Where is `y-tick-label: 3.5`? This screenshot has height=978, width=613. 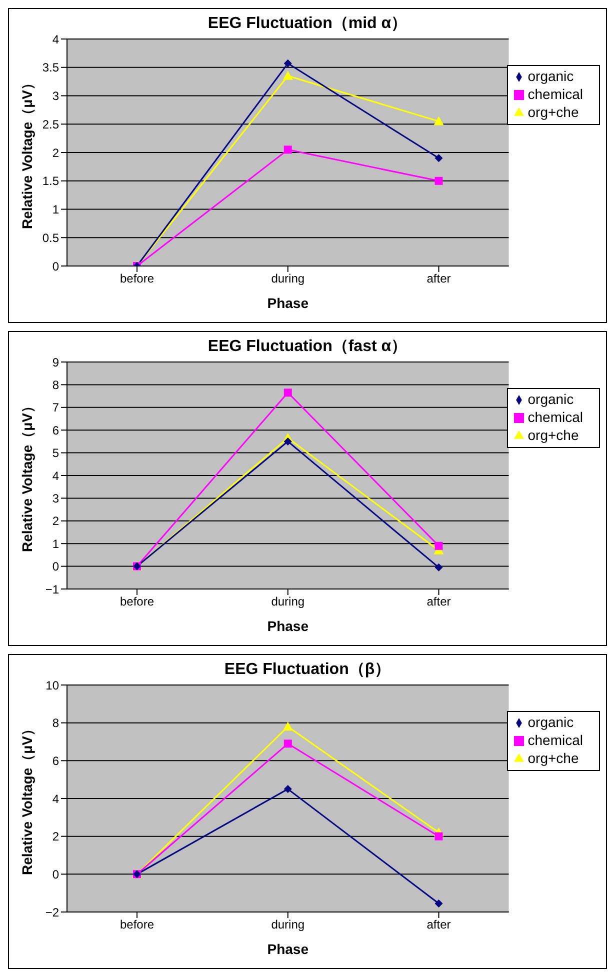 y-tick-label: 3.5 is located at coordinates (51, 67).